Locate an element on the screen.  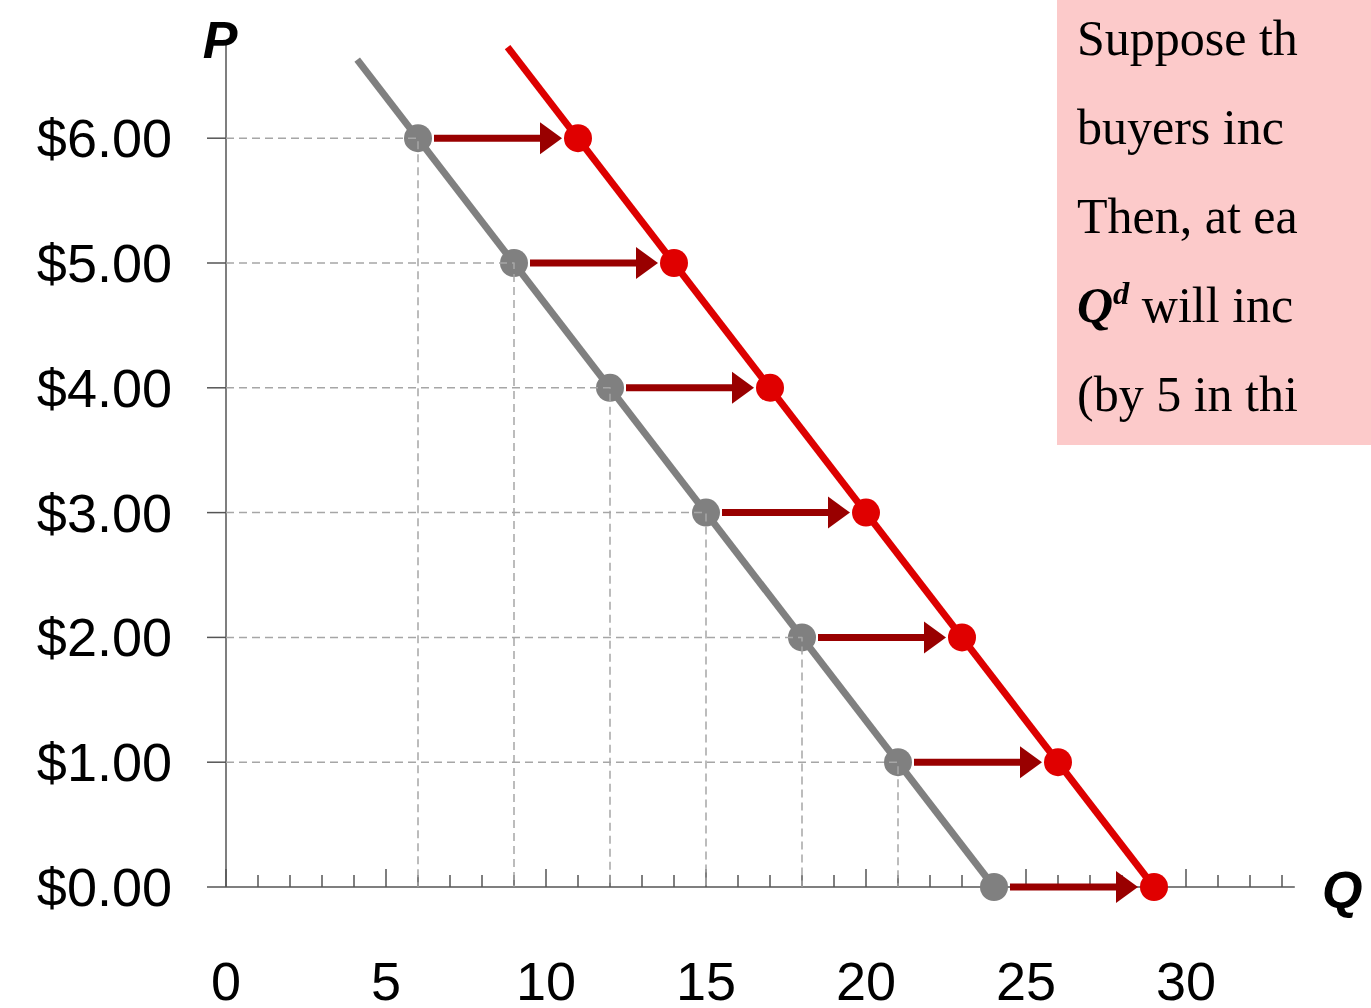
y-tick-label: $4.00 is located at coordinates (104, 387).